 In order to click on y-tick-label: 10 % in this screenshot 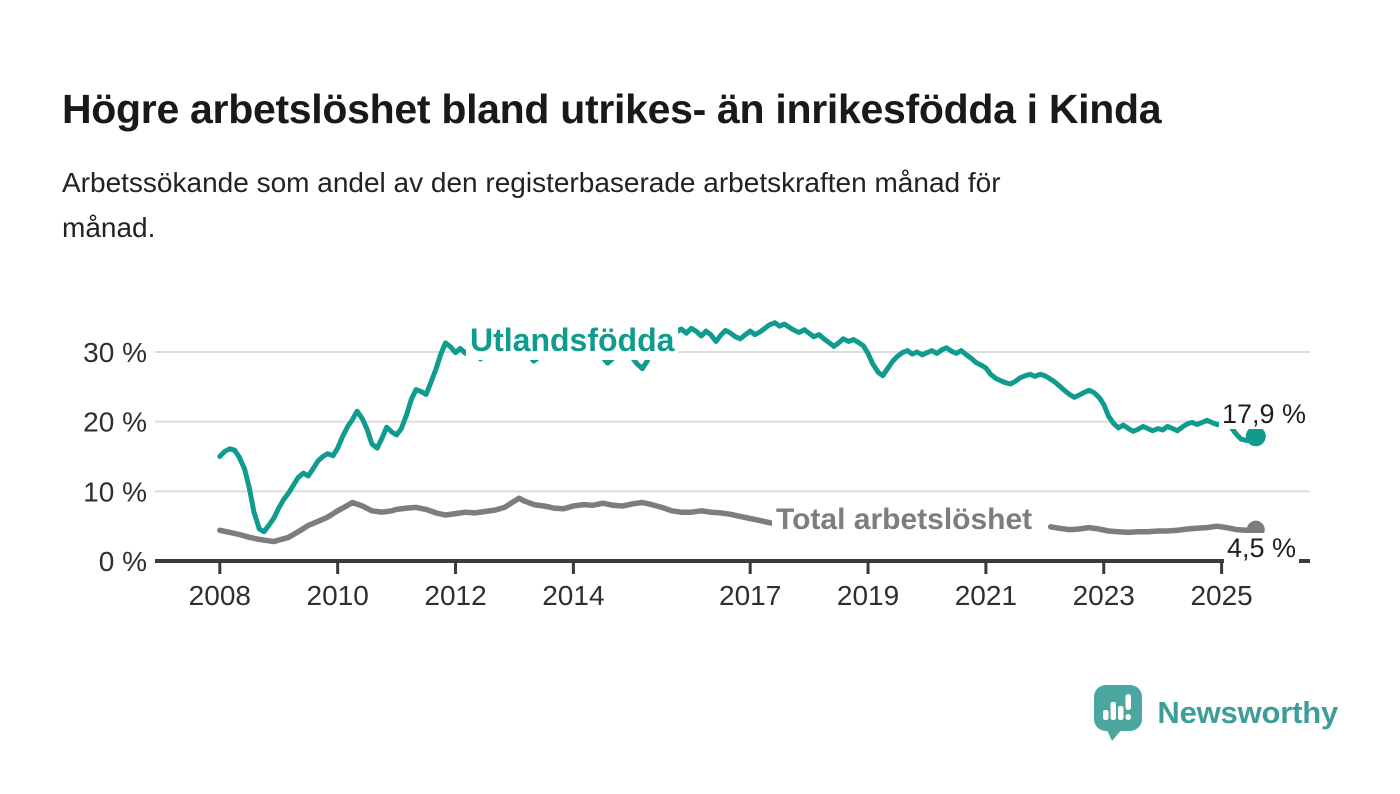, I will do `click(115, 491)`.